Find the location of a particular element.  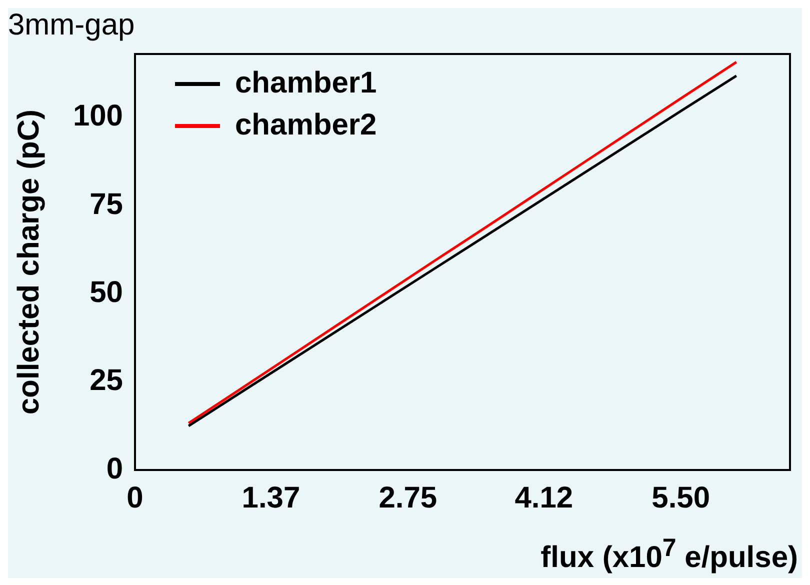

x-tick-label: 2.75 is located at coordinates (408, 497).